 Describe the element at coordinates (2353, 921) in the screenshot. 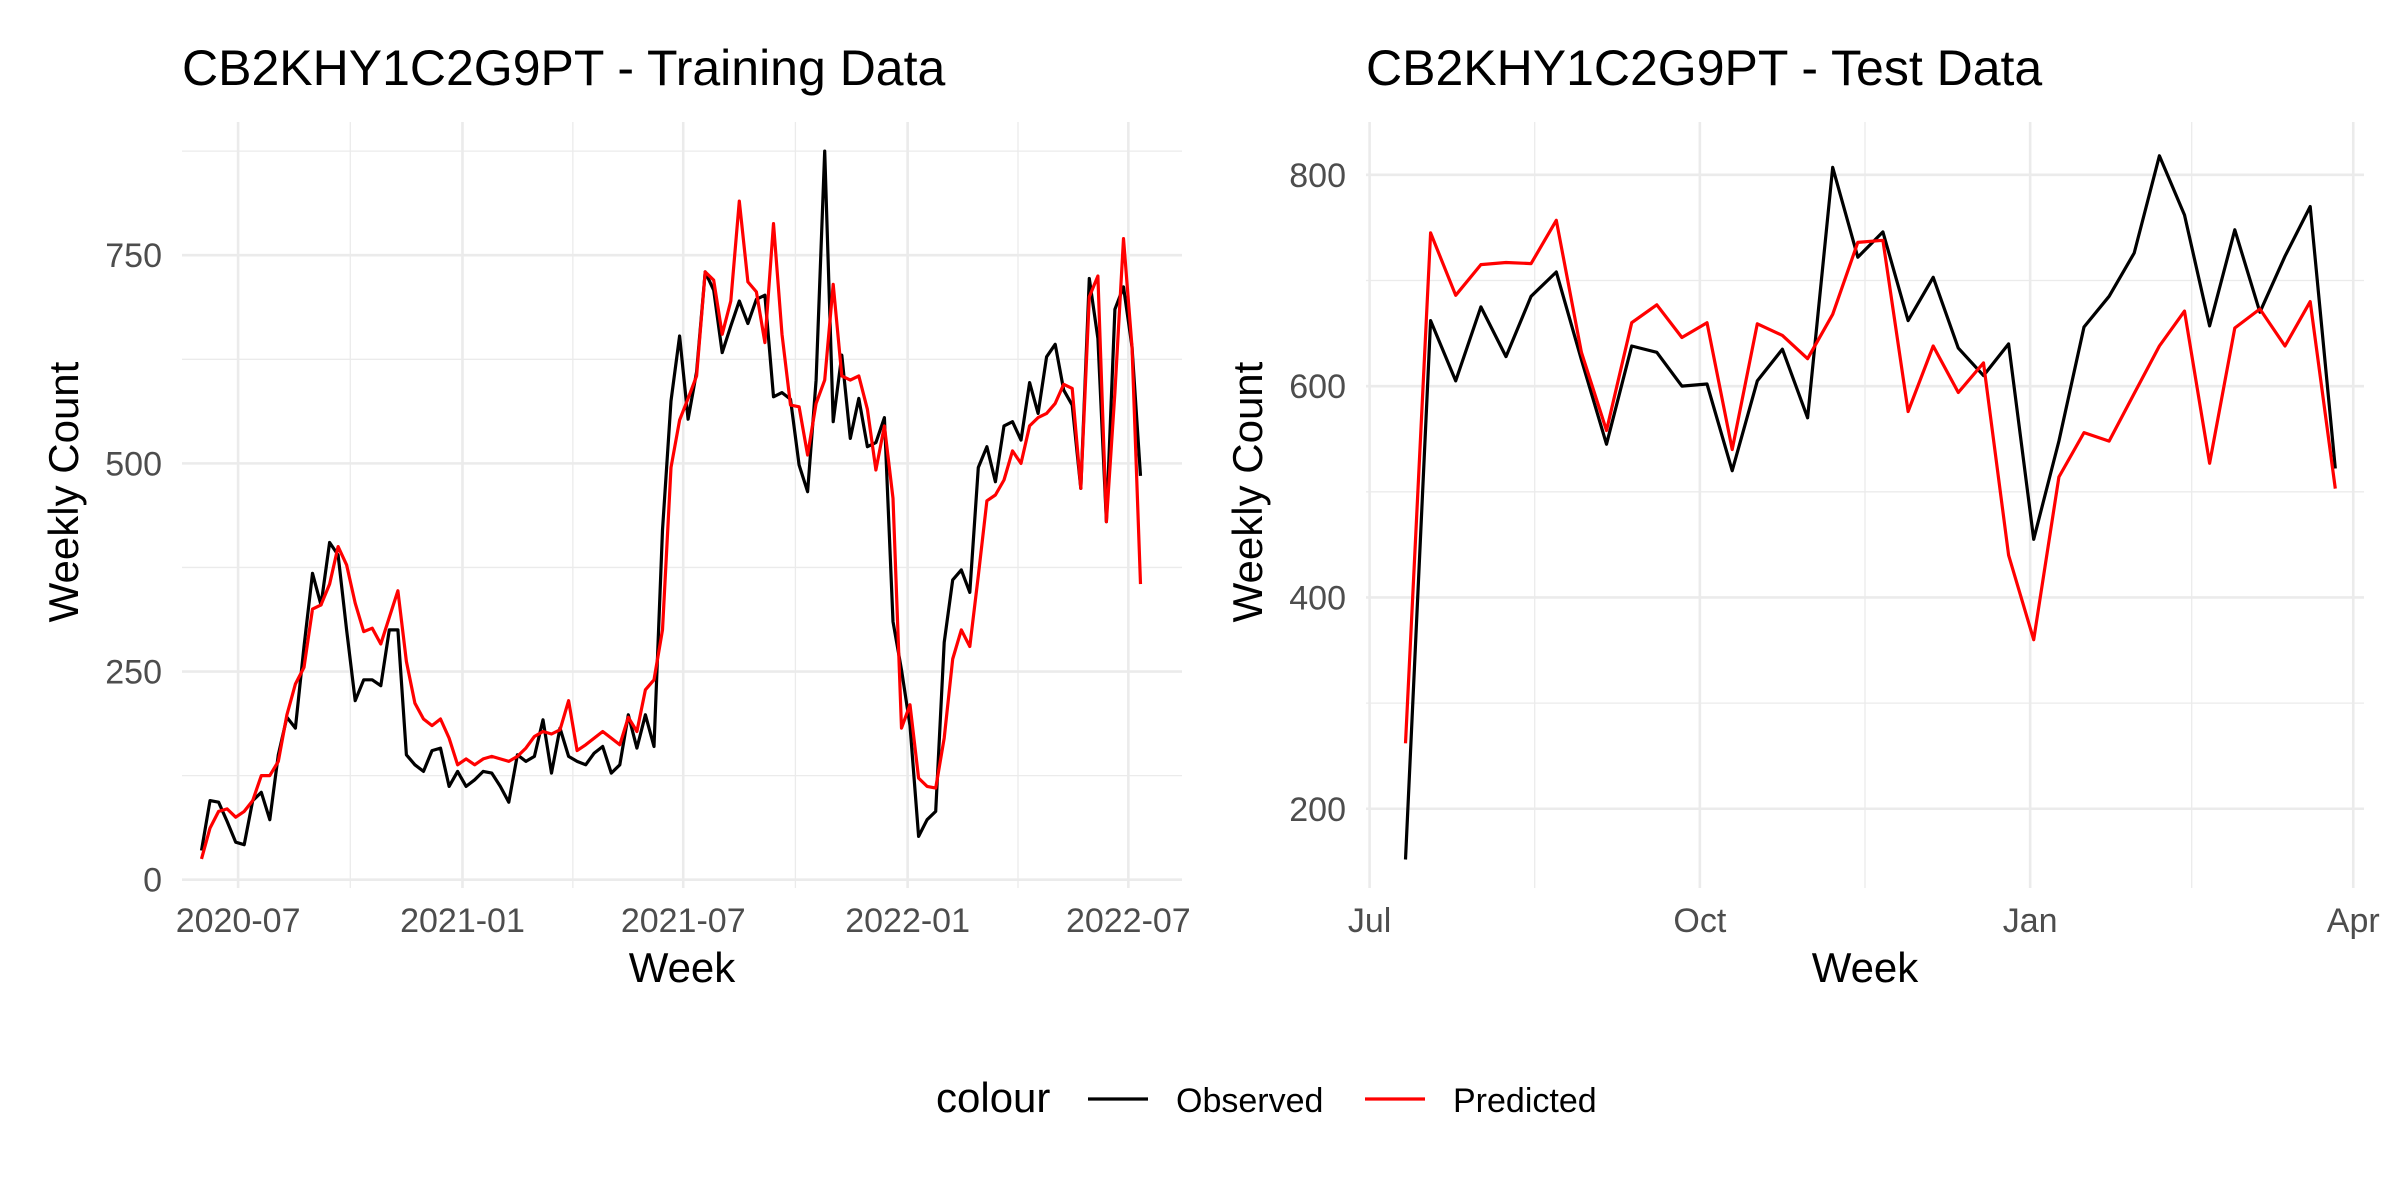

I see `test-x-tick-label: Apr` at that location.